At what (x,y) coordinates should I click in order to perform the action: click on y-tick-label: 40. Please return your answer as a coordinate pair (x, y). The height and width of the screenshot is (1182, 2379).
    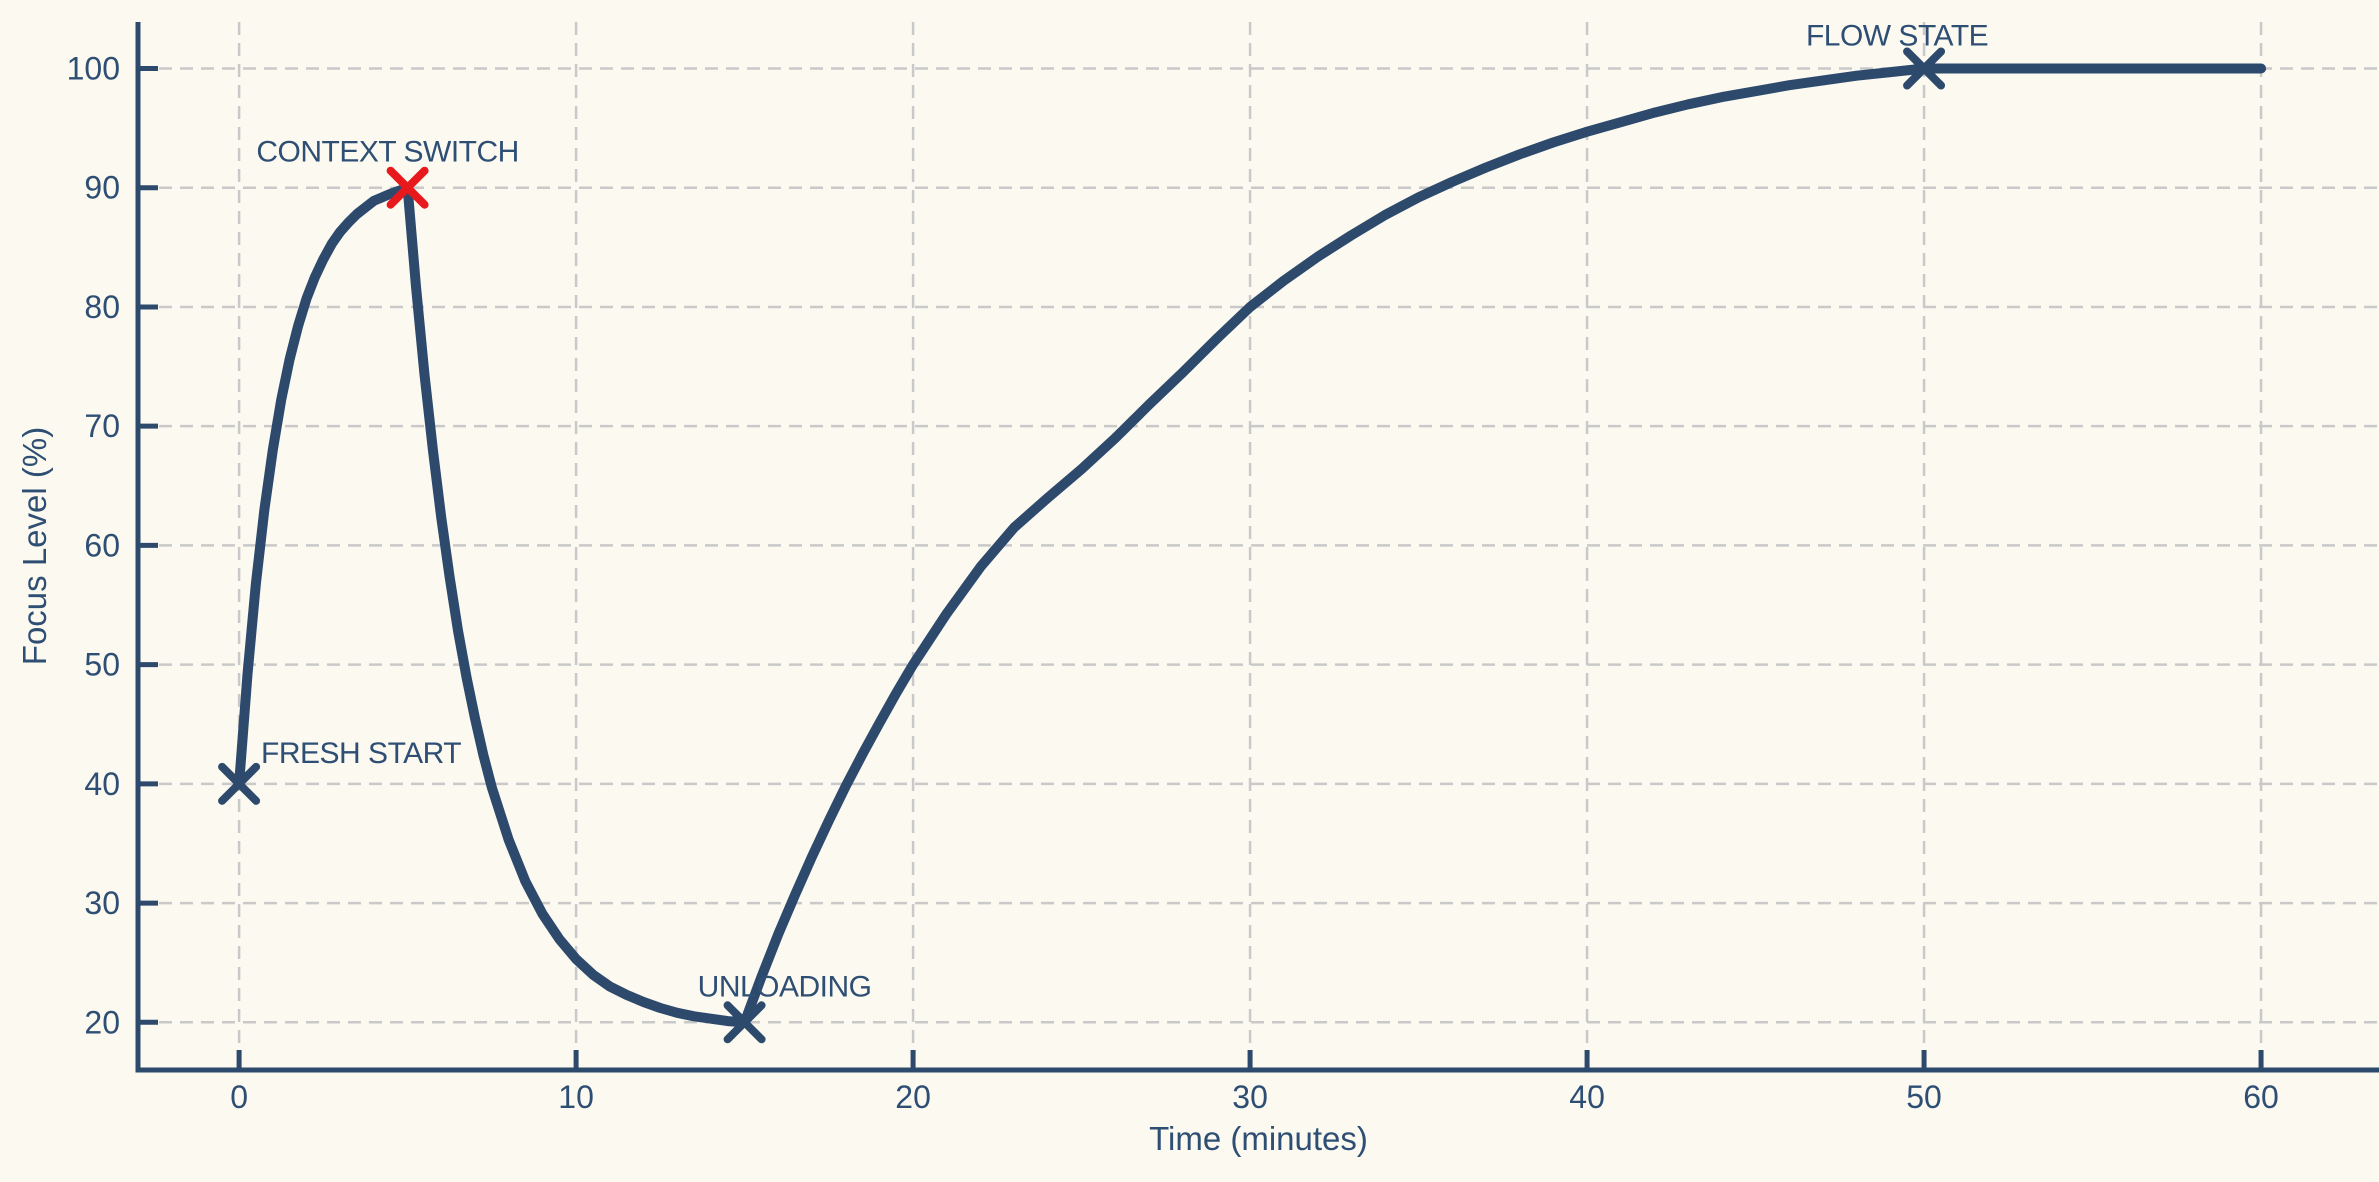
    Looking at the image, I should click on (102, 784).